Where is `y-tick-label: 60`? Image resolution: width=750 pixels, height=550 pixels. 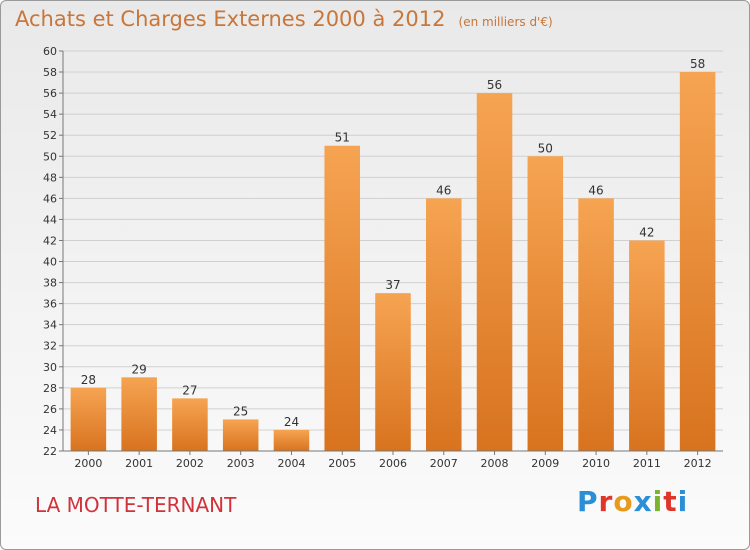 y-tick-label: 60 is located at coordinates (50, 51).